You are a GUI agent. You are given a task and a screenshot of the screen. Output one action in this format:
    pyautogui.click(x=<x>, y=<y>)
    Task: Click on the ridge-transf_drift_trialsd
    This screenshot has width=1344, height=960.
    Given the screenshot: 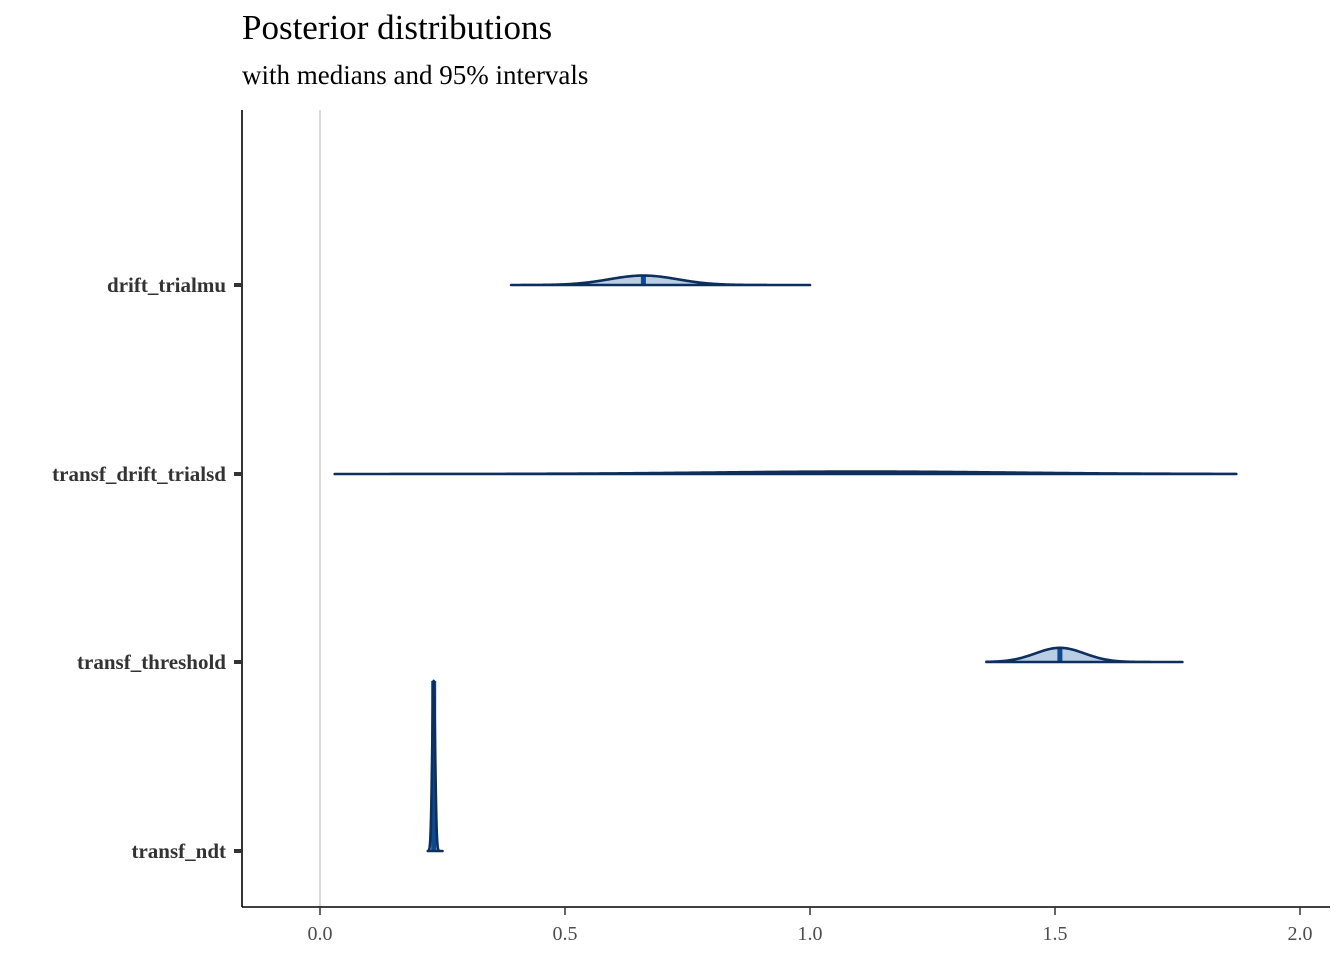 What is the action you would take?
    pyautogui.click(x=785, y=473)
    